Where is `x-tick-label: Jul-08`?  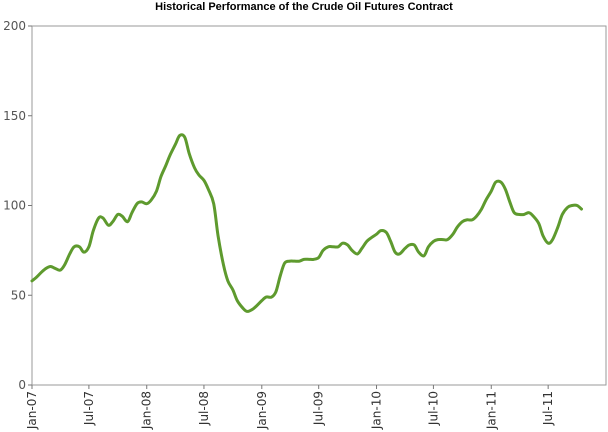
x-tick-label: Jul-08 is located at coordinates (204, 408).